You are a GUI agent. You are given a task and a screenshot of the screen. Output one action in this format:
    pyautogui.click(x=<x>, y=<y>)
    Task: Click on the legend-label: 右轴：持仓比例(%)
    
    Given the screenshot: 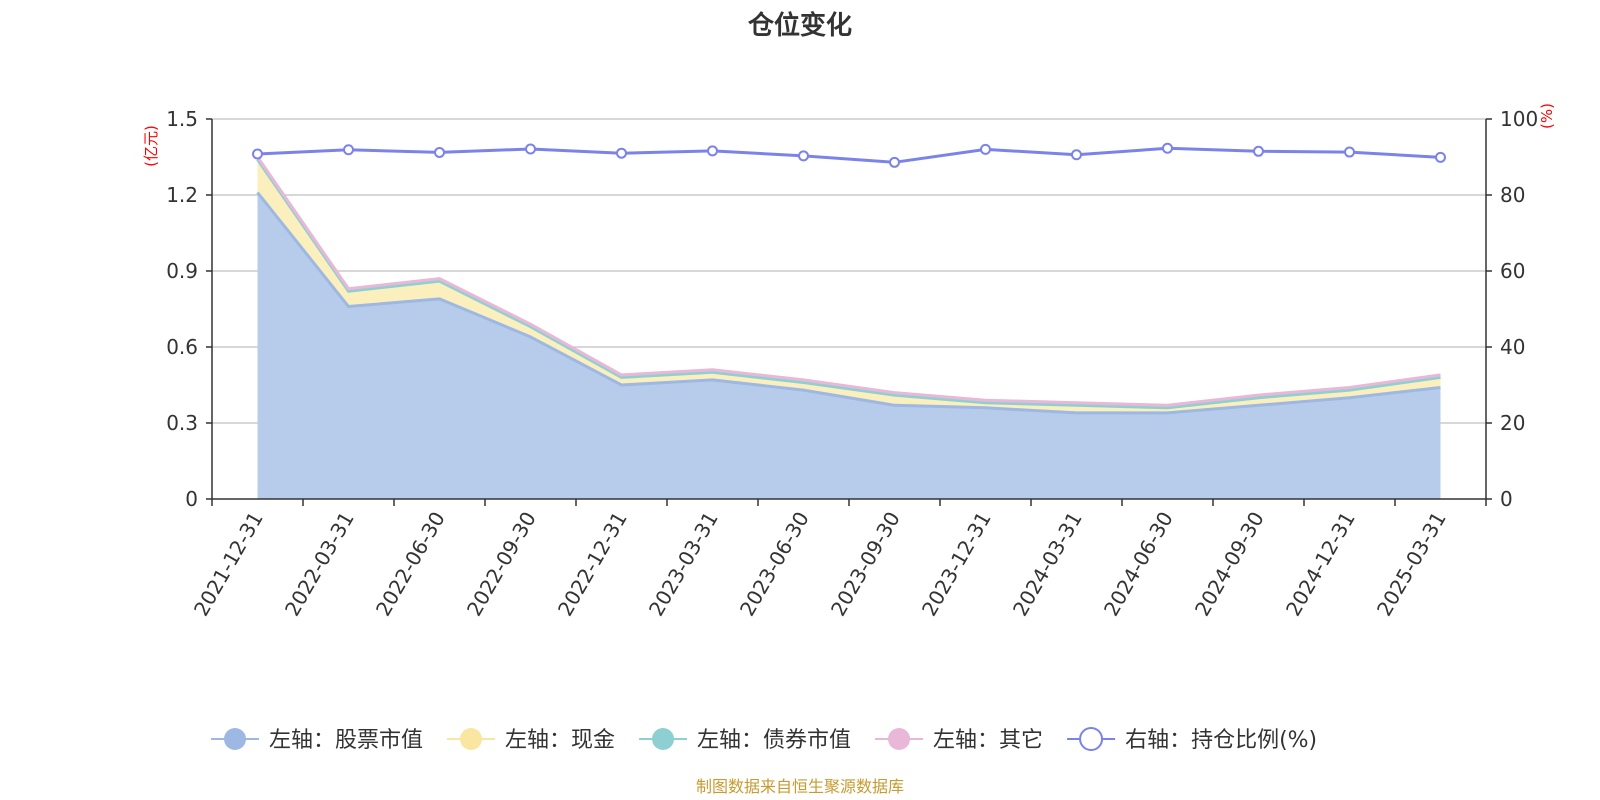 What is the action you would take?
    pyautogui.click(x=1221, y=740)
    